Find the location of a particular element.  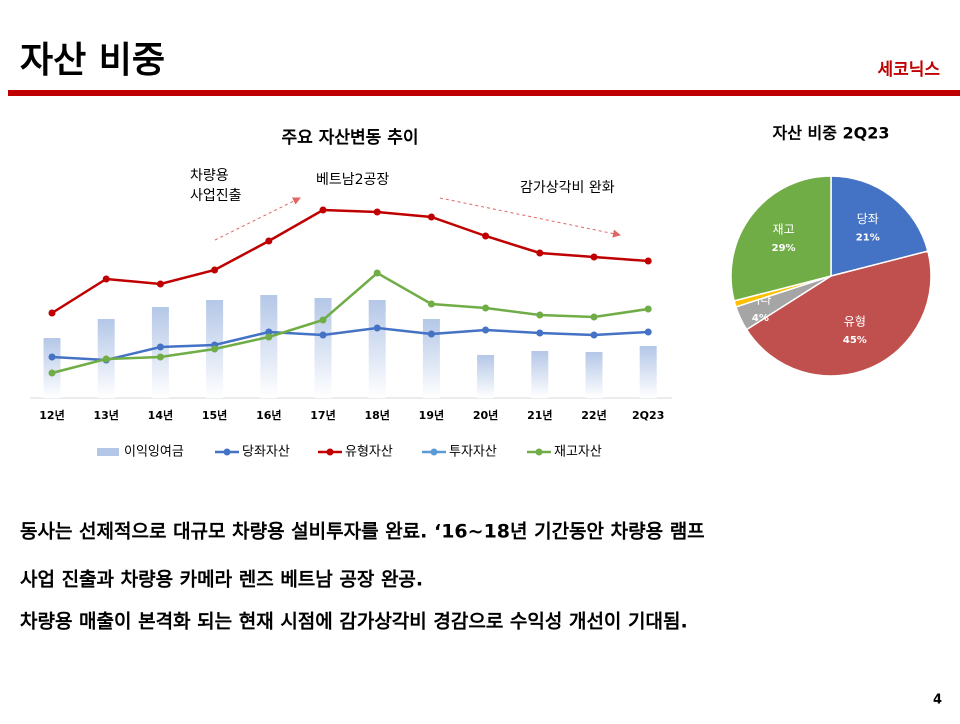

x-tick-label: 2Q23 is located at coordinates (648, 415).